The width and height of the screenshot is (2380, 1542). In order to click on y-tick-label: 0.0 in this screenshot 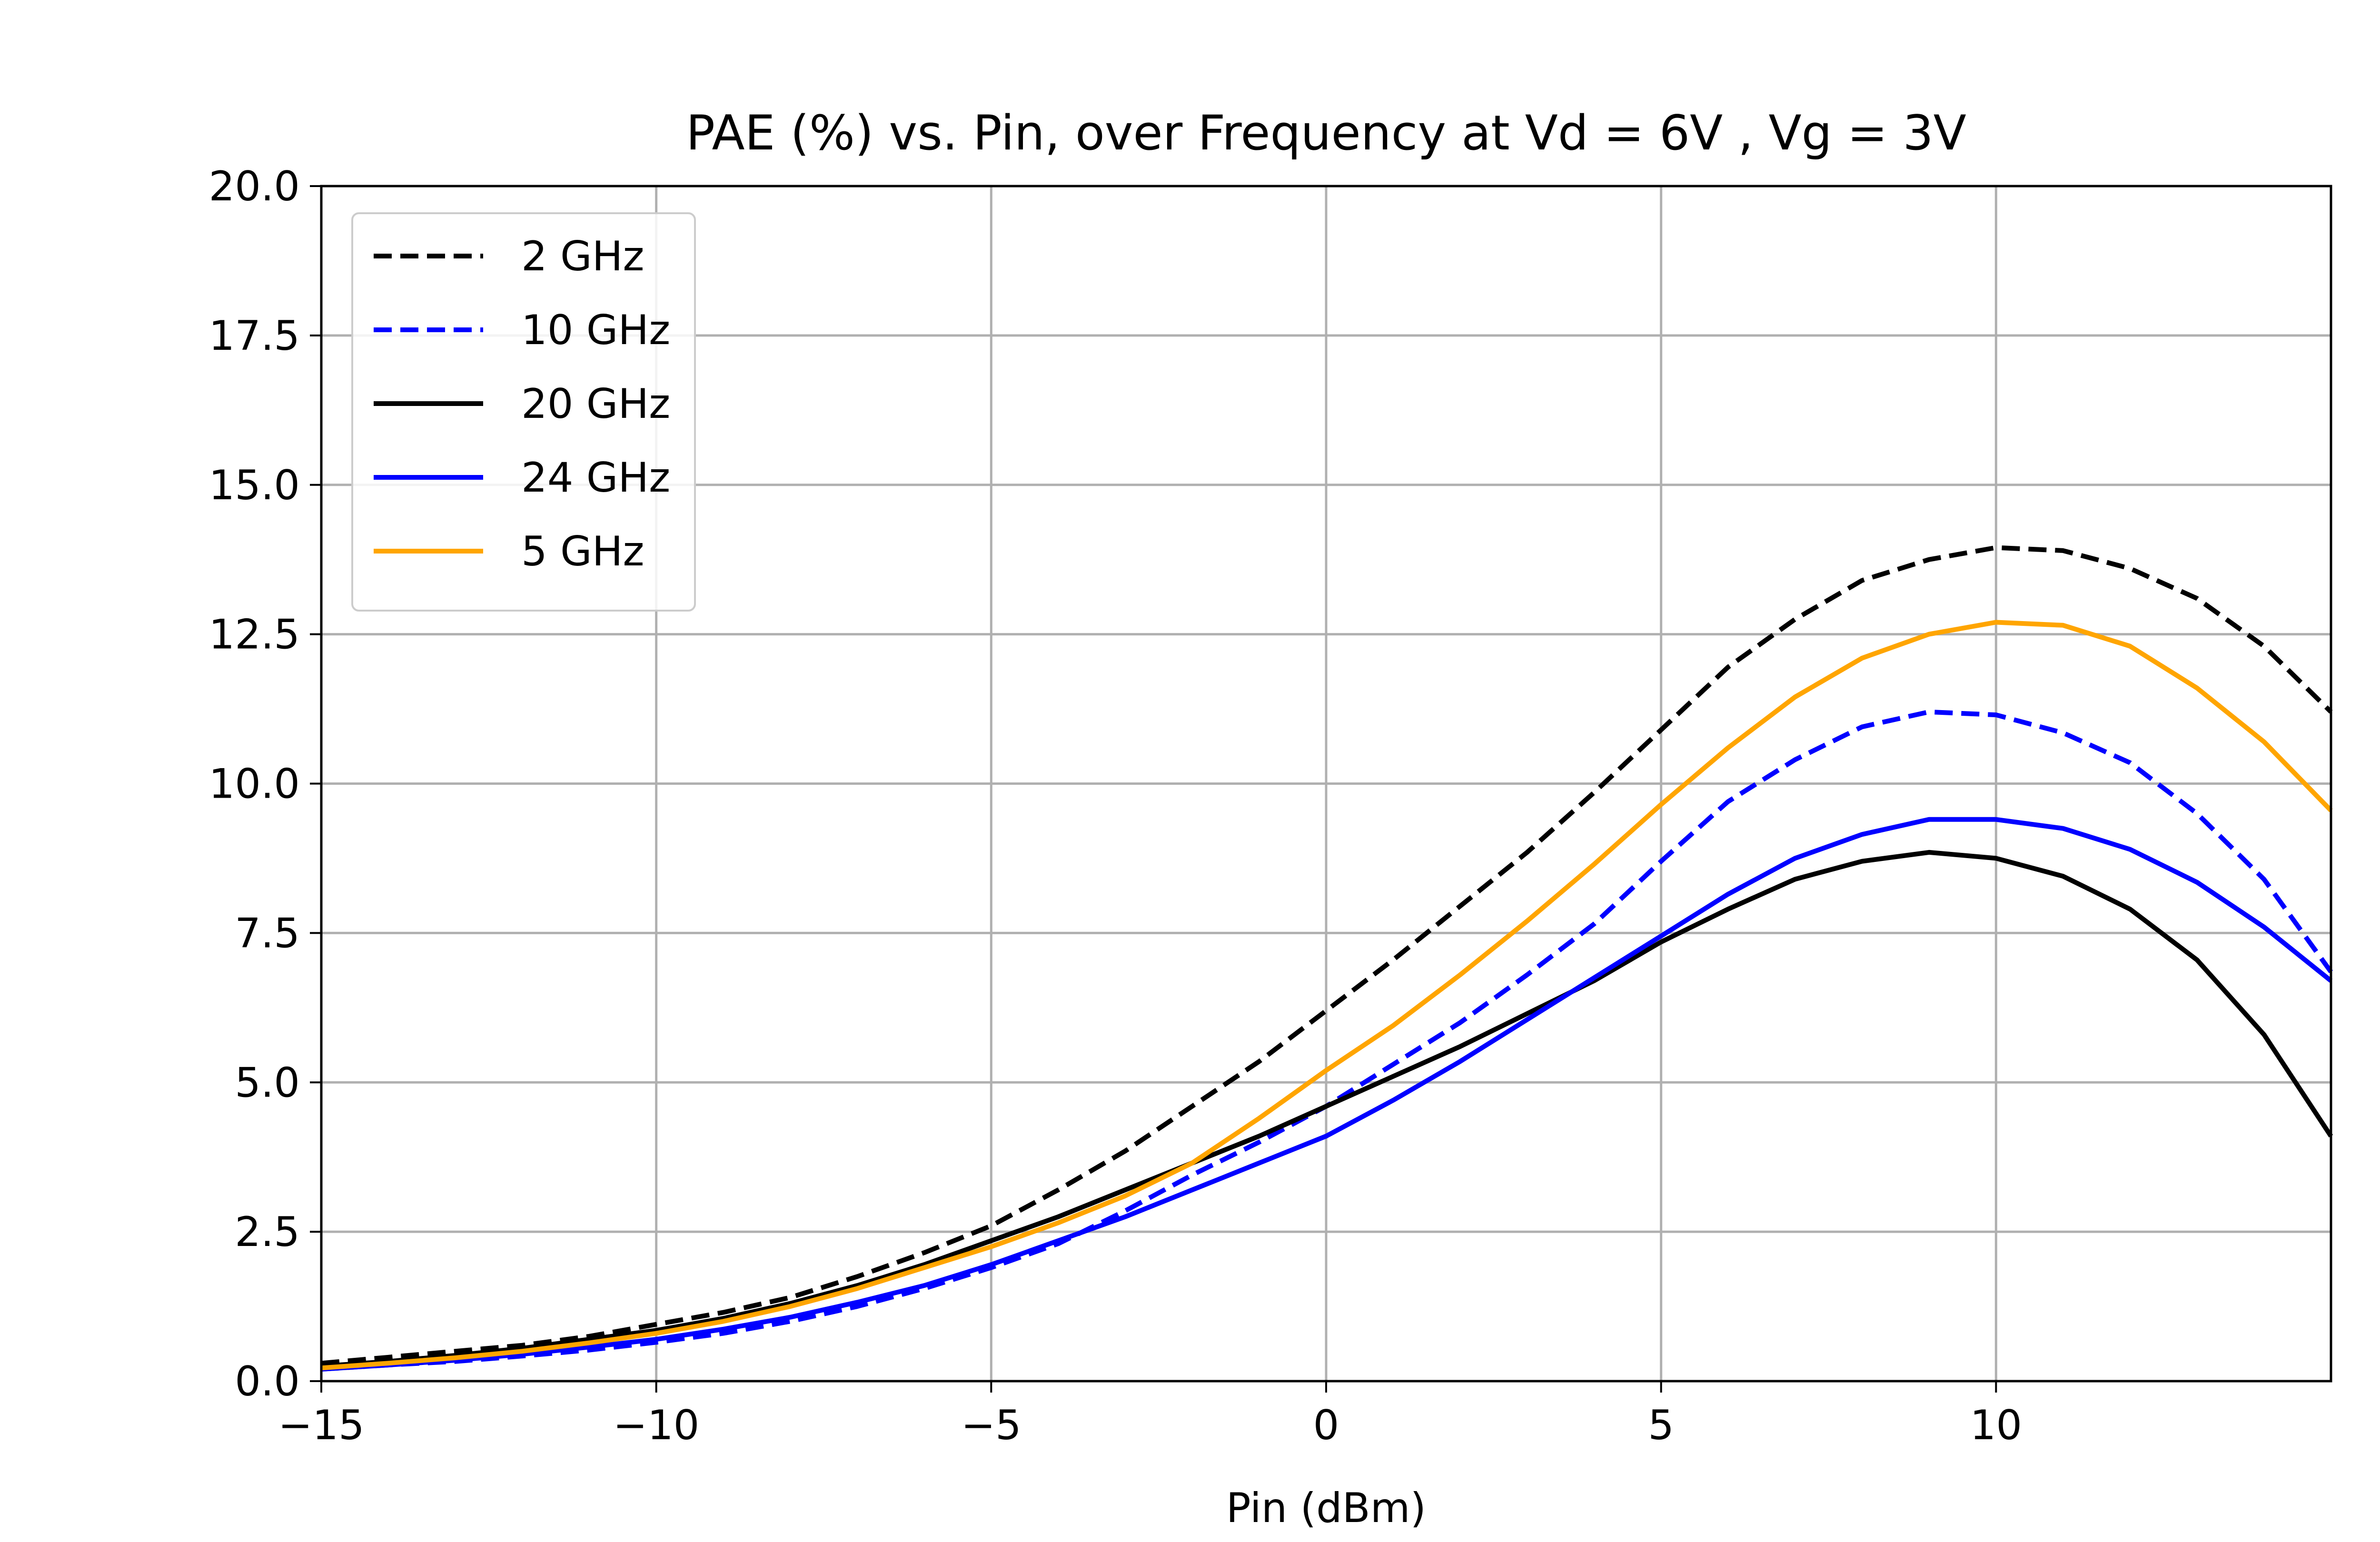, I will do `click(267, 1381)`.